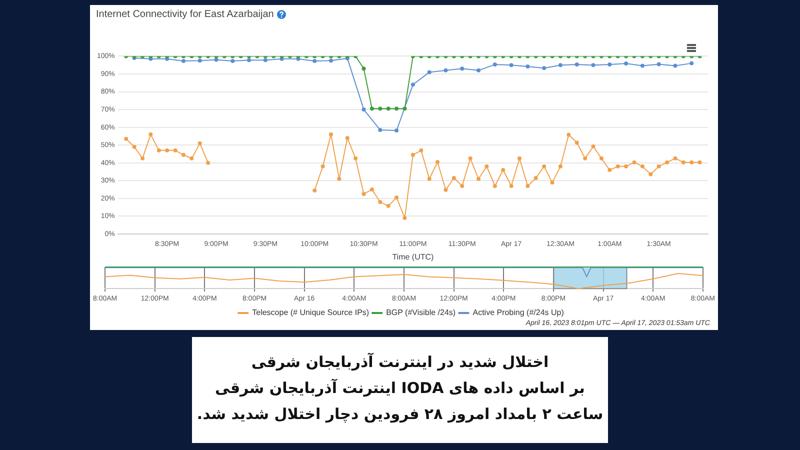  What do you see at coordinates (413, 257) in the screenshot?
I see `x-axis-title: Time (UTC)` at bounding box center [413, 257].